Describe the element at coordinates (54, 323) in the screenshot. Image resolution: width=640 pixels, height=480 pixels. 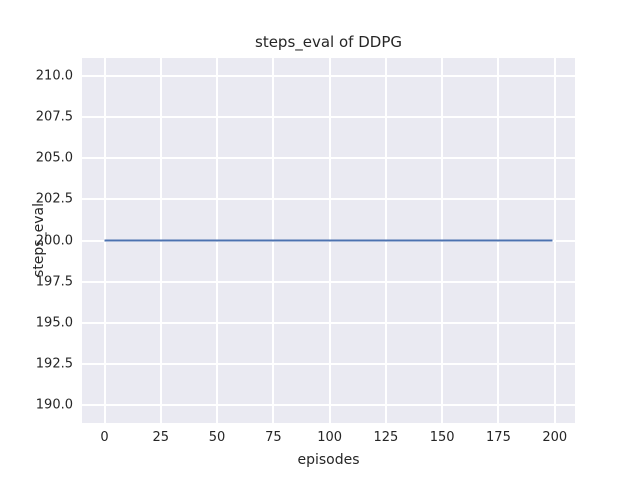
I see `y-tick-label: 195.0` at that location.